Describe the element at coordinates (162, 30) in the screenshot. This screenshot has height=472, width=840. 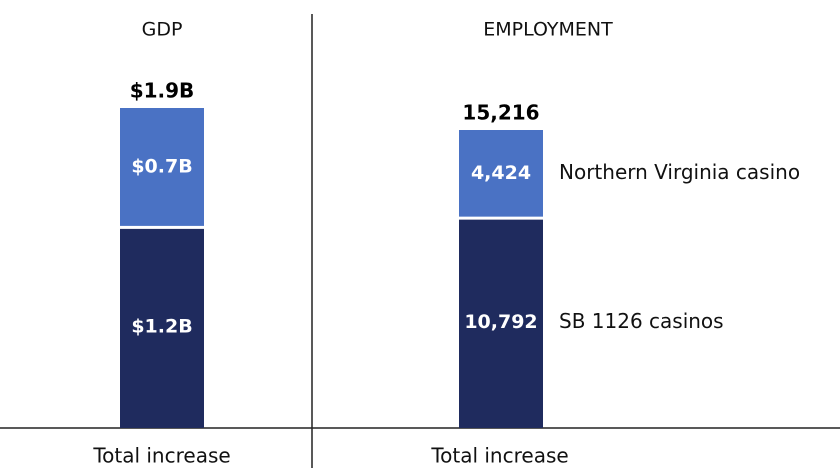
I see `panel-title: GDP` at that location.